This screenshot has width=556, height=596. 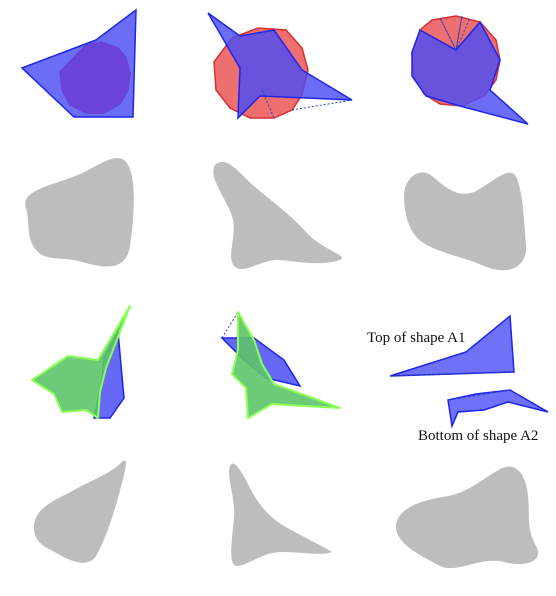 I want to click on a2-cut-line, so click(x=479, y=395).